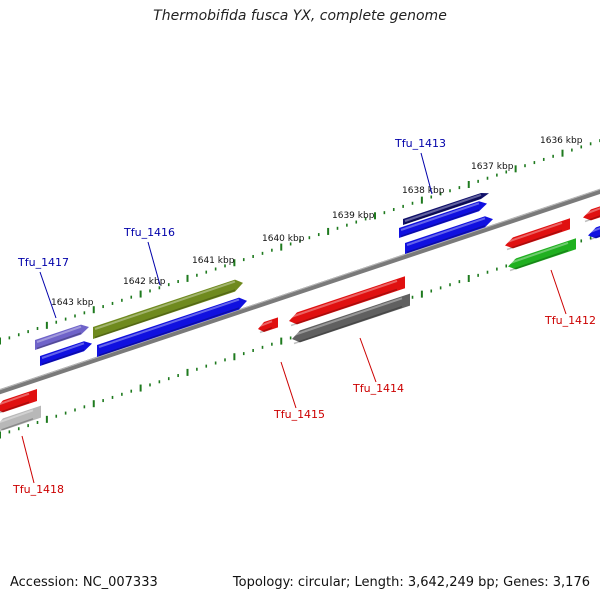 This screenshot has height=600, width=600. Describe the element at coordinates (268, 325) in the screenshot. I see `tfu-1415-feature` at that location.